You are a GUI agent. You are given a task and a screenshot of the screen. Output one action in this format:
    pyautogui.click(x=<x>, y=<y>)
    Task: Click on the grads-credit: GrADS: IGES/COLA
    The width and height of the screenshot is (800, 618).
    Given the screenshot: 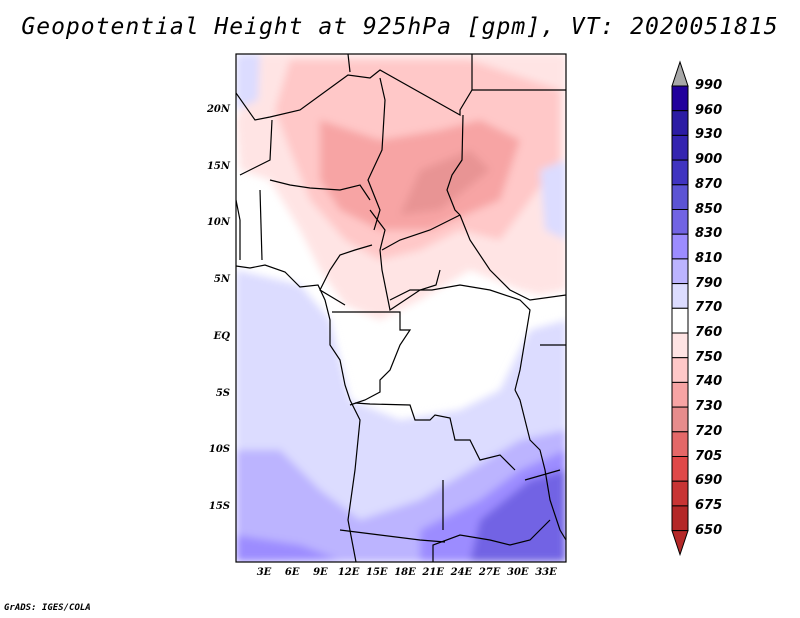 What is the action you would take?
    pyautogui.click(x=47, y=608)
    